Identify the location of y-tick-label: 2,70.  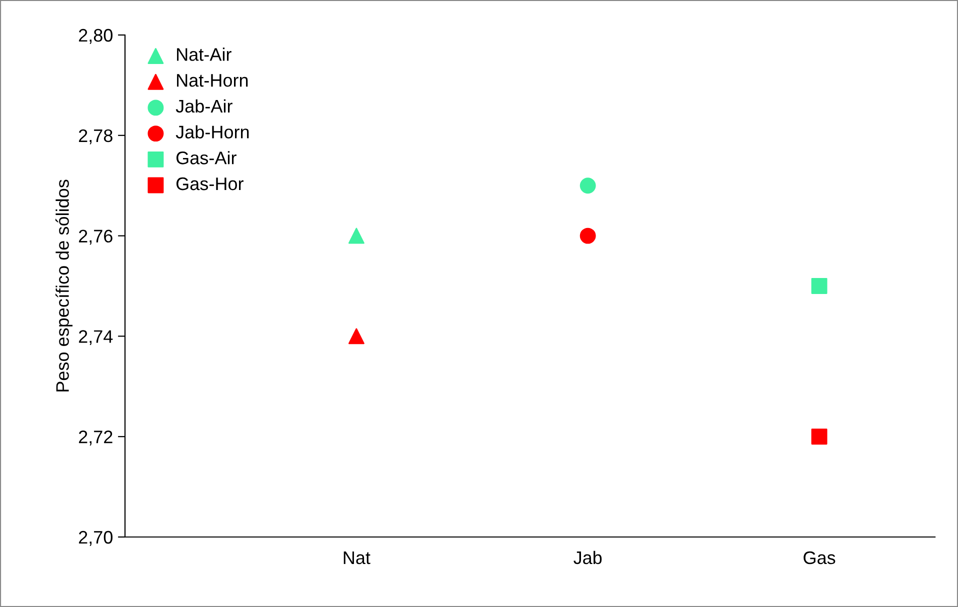
(95, 538).